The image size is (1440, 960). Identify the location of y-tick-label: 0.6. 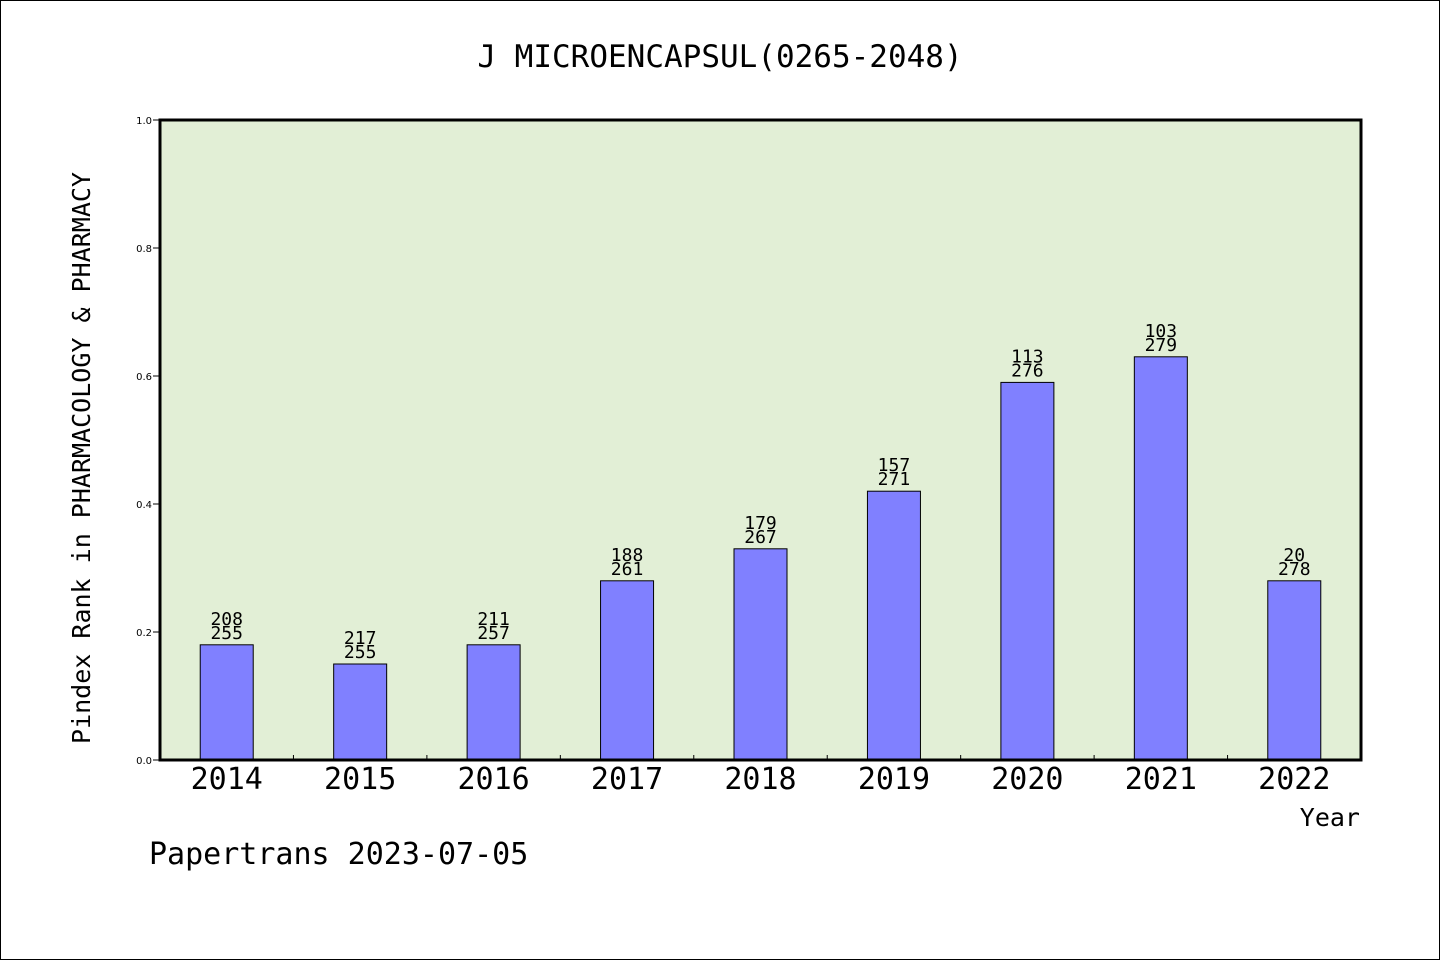
(144, 377).